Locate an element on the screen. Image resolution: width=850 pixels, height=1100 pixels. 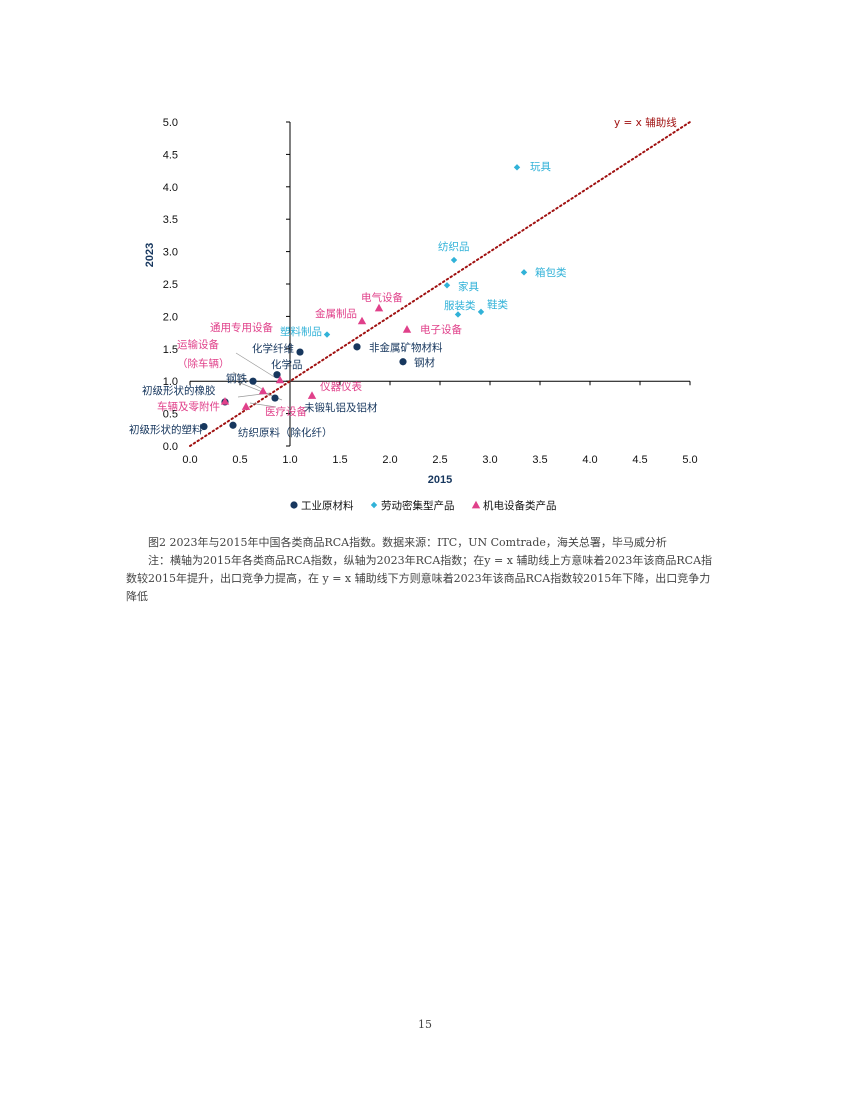
x-tick-label: 3.0 is located at coordinates (489, 460).